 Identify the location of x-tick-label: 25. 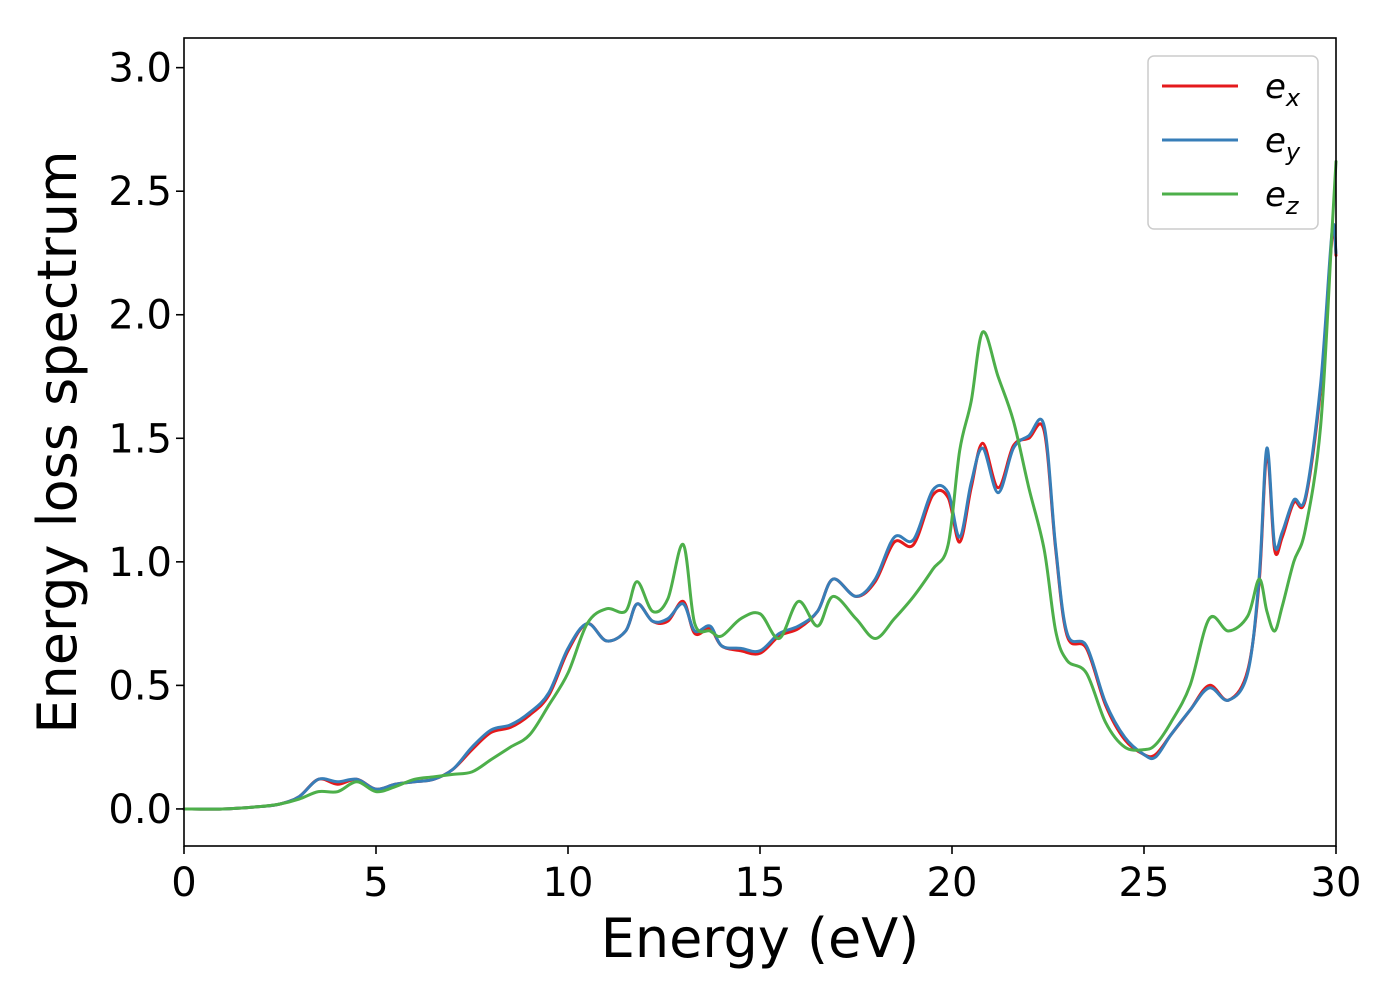
(1144, 883).